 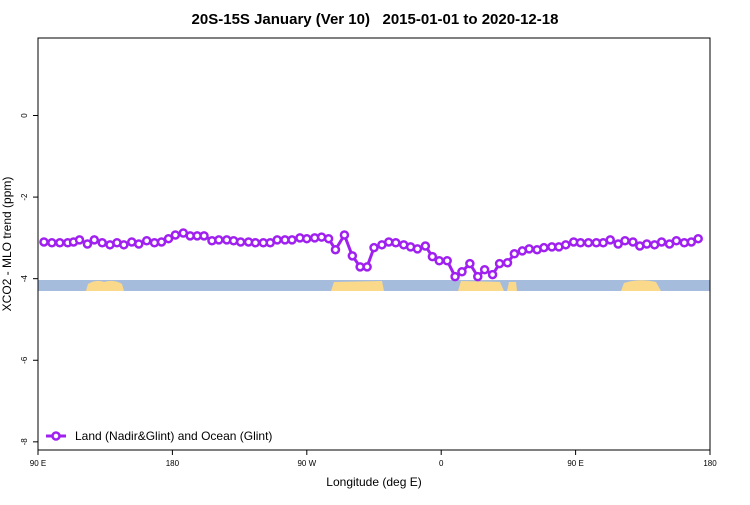 I want to click on x-tick-label: 0, so click(x=441, y=463).